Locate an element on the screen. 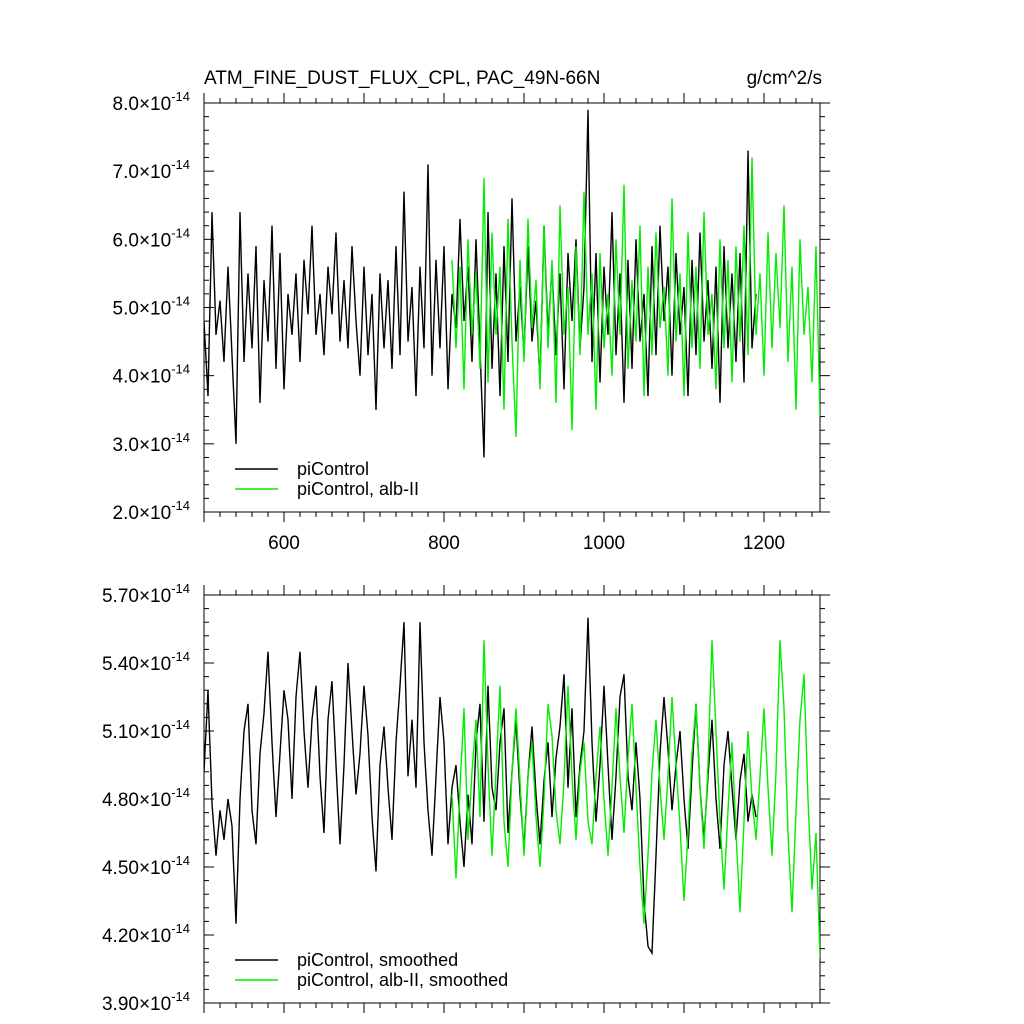 The image size is (1024, 1024). y-tick-label: 7.0×10⁻¹⁴ is located at coordinates (151, 170).